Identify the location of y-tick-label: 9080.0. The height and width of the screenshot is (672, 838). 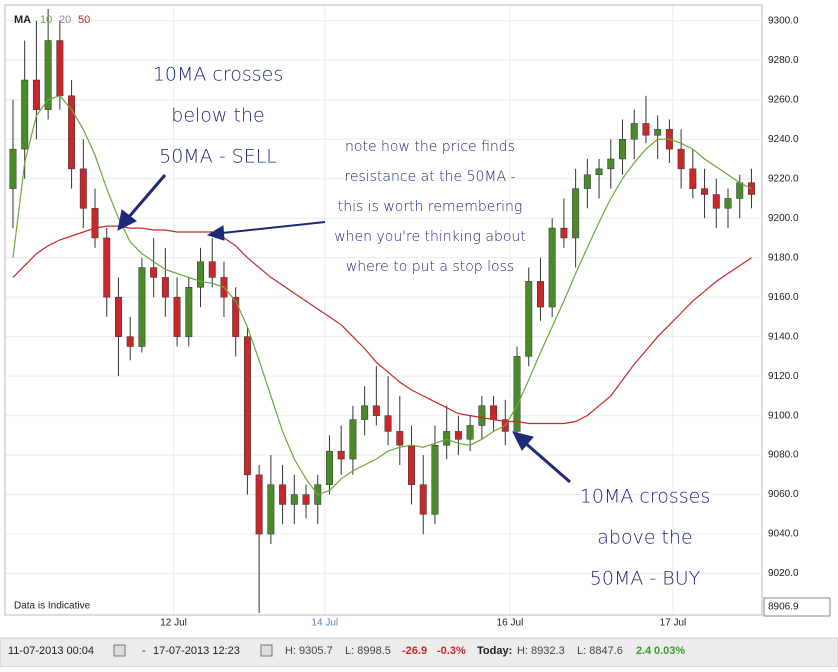
(783, 455).